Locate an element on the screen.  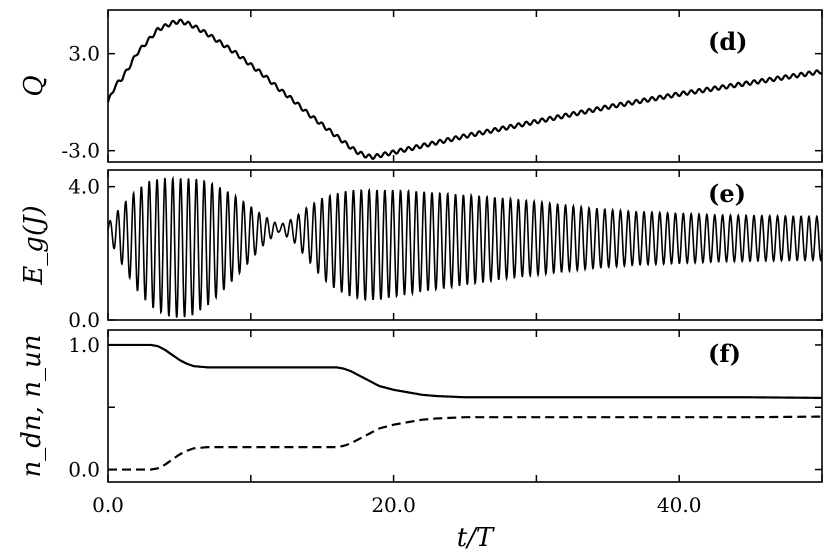
y-tick-label: 1.0 is located at coordinates (84, 345).